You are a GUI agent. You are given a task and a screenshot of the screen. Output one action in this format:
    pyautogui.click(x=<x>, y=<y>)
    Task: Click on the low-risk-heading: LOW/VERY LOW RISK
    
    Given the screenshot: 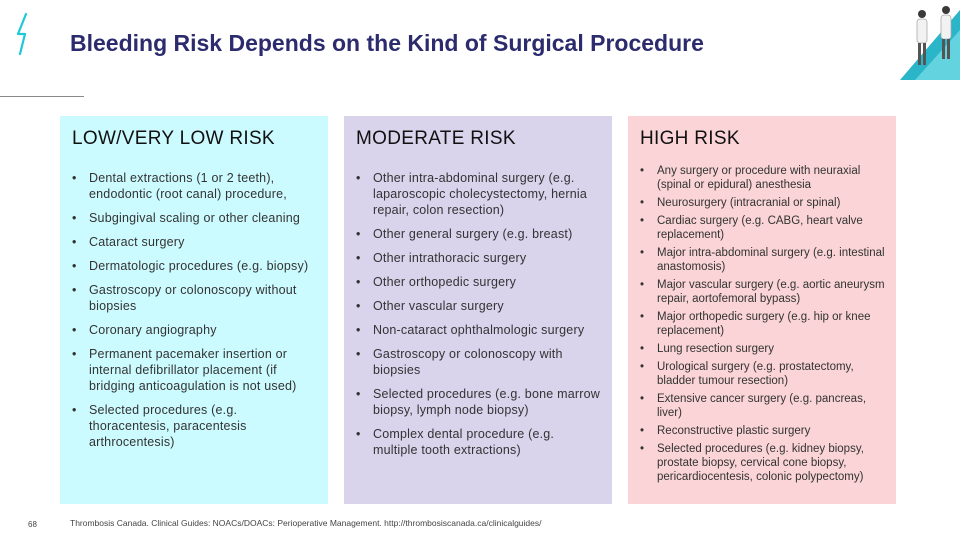 What is the action you would take?
    pyautogui.click(x=173, y=138)
    